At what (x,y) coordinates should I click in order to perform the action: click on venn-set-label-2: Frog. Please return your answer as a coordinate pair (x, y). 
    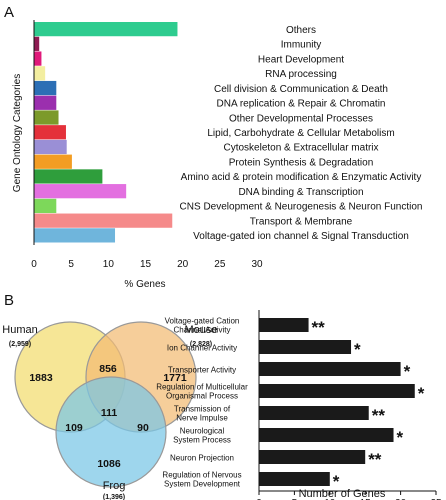
    Looking at the image, I should click on (114, 486).